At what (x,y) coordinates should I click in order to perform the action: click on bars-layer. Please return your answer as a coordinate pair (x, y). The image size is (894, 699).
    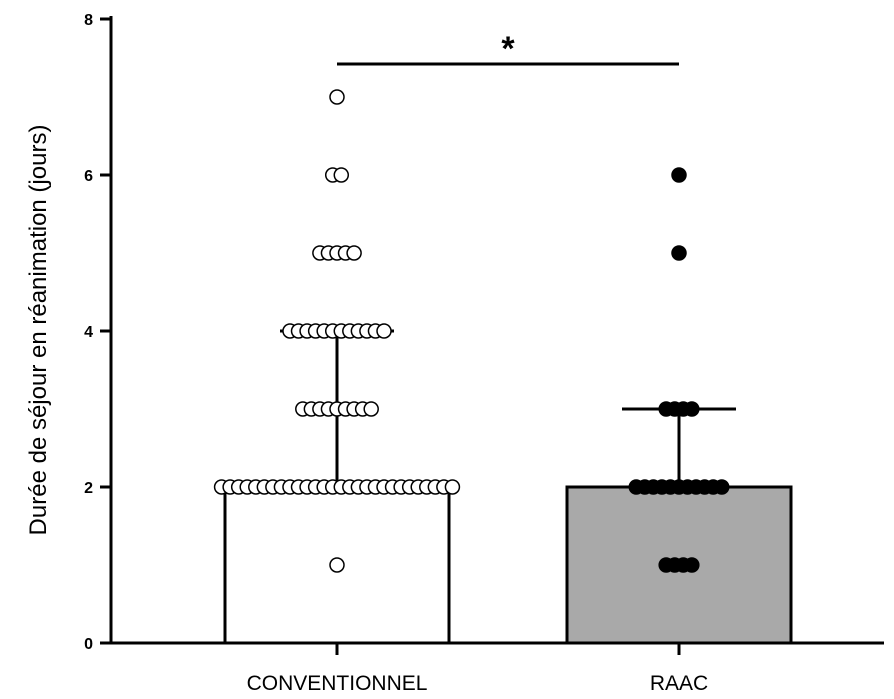
    Looking at the image, I should click on (508, 565).